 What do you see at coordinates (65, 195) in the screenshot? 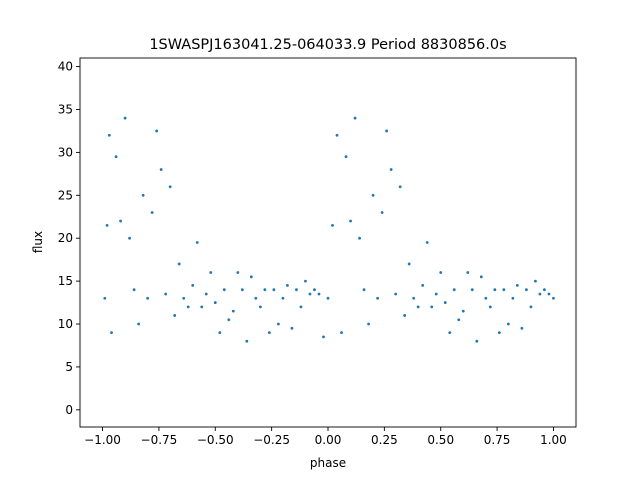
I see `y-tick-label: 25` at bounding box center [65, 195].